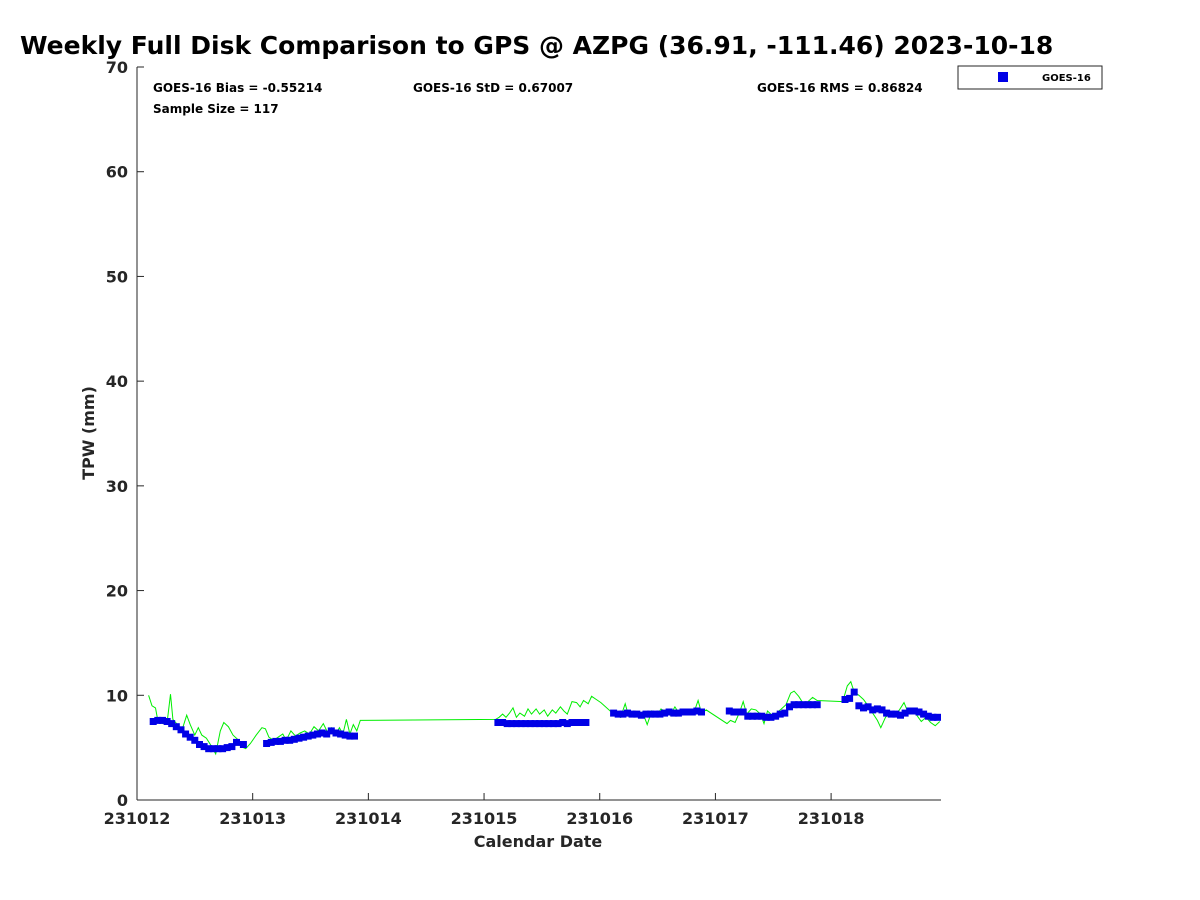  What do you see at coordinates (88, 433) in the screenshot?
I see `y-axis-label: TPW (mm)` at bounding box center [88, 433].